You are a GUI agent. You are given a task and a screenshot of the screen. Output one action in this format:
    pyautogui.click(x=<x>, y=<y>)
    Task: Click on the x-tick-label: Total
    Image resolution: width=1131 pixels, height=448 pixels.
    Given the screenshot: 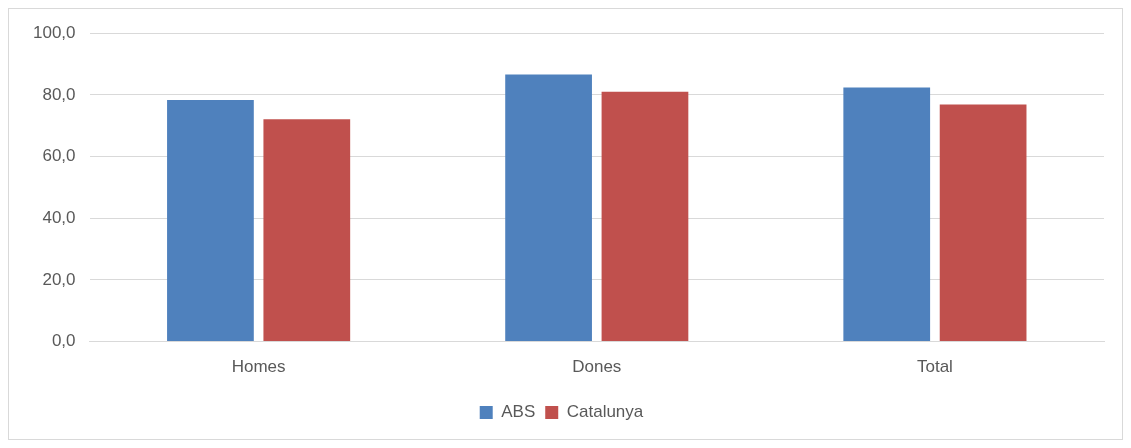 What is the action you would take?
    pyautogui.click(x=934, y=367)
    